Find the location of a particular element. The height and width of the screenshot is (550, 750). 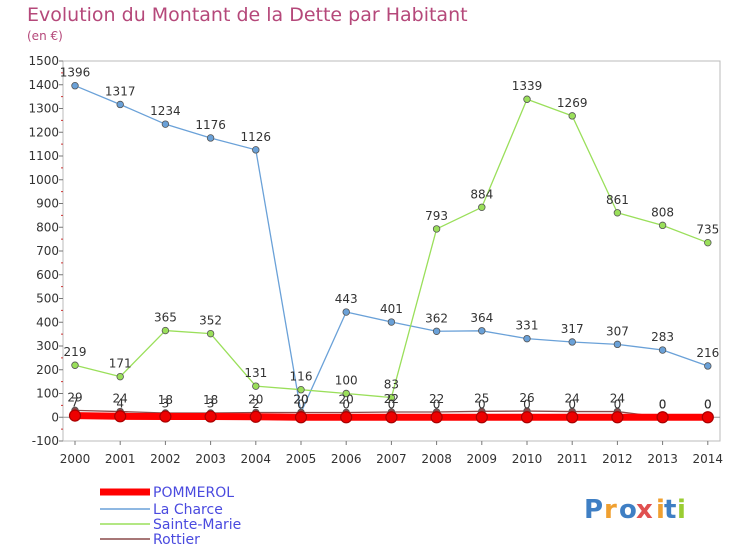

x-tick-label: 2004 is located at coordinates (256, 459).